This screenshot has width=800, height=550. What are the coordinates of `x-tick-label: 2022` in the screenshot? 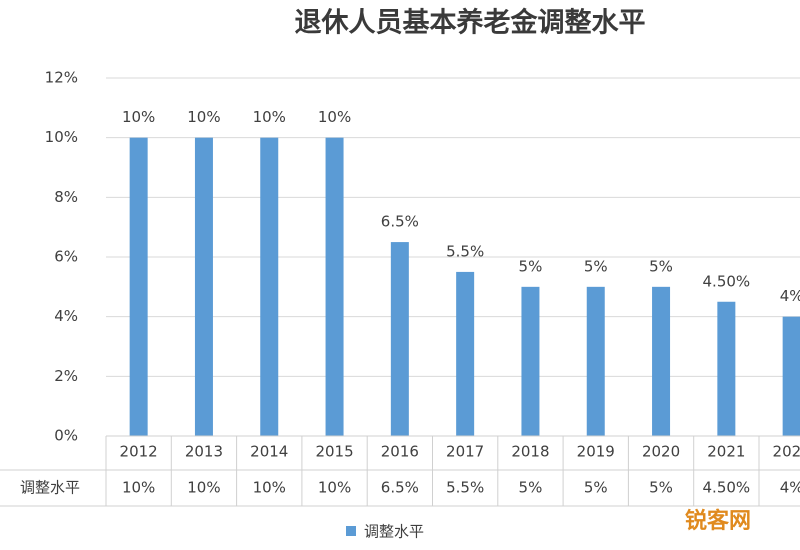 It's located at (786, 452).